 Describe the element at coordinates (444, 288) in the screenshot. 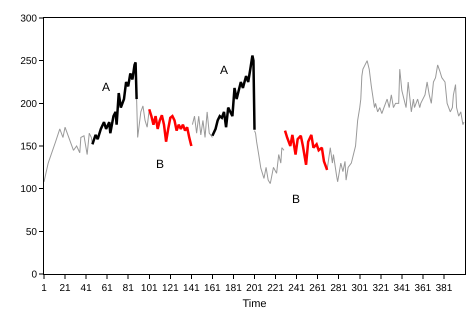

I see `x-tick-label: 381` at that location.